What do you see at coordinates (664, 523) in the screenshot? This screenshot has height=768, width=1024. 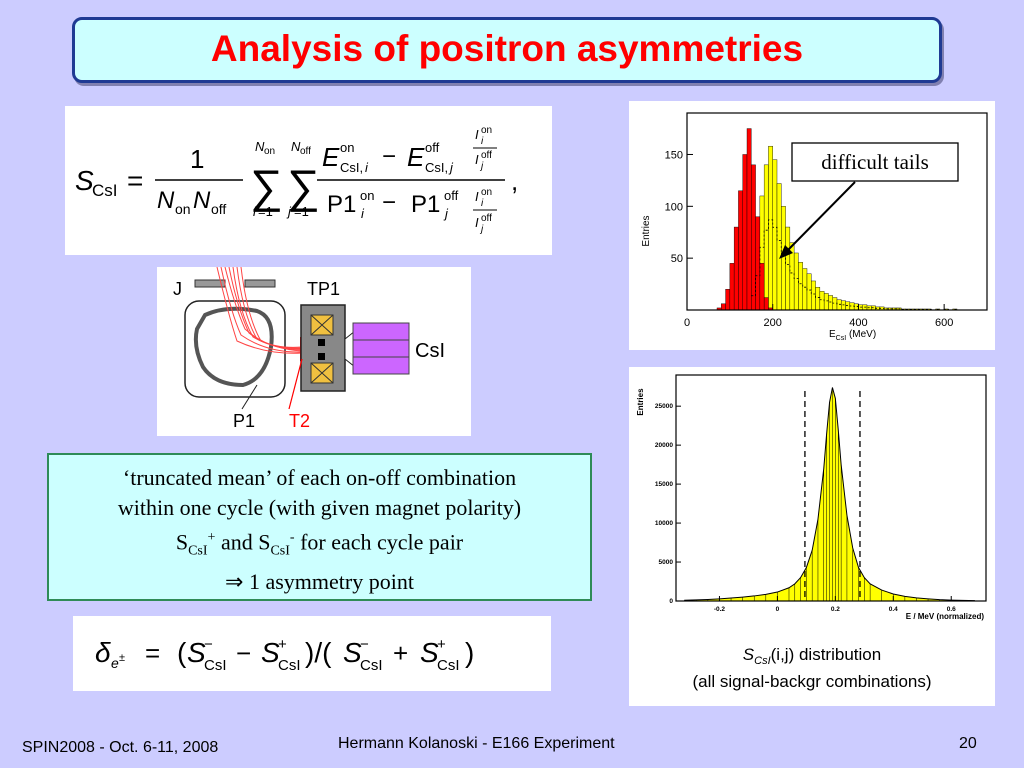 I see `h2-ytick-label: 10000` at bounding box center [664, 523].